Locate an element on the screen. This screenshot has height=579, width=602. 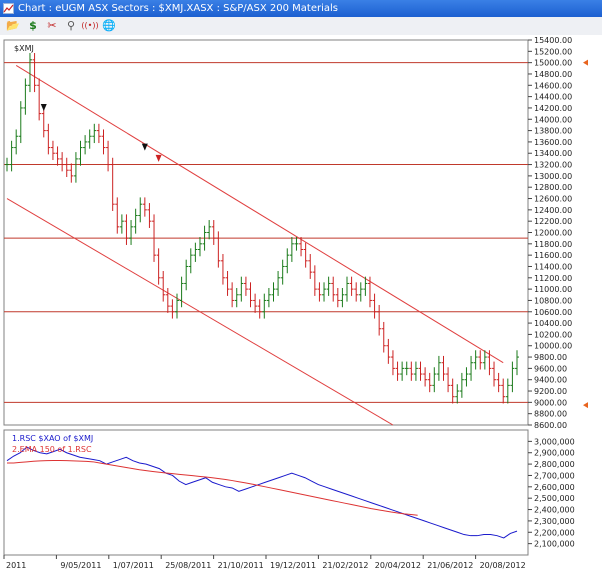
chart-app-icon is located at coordinates (8, 8).